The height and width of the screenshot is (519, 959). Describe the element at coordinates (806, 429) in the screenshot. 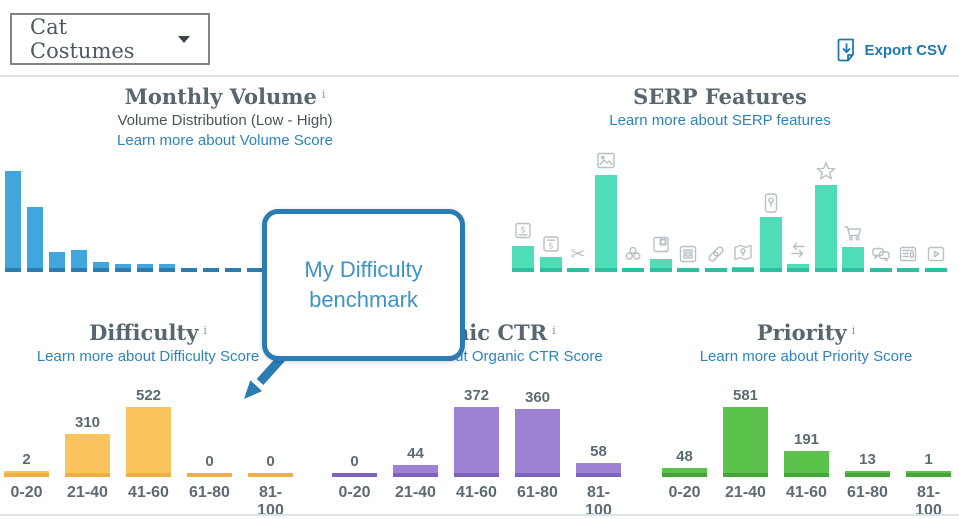

I see `priority-chart: 48 581 191 13 1` at that location.